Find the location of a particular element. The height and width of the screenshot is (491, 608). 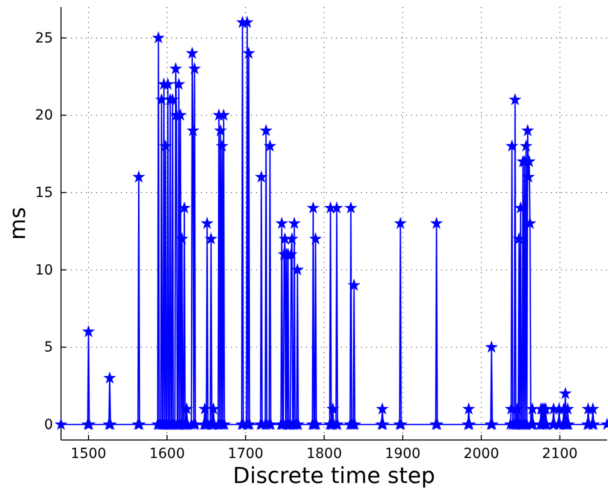

x-tick-label: 1600 is located at coordinates (167, 454).